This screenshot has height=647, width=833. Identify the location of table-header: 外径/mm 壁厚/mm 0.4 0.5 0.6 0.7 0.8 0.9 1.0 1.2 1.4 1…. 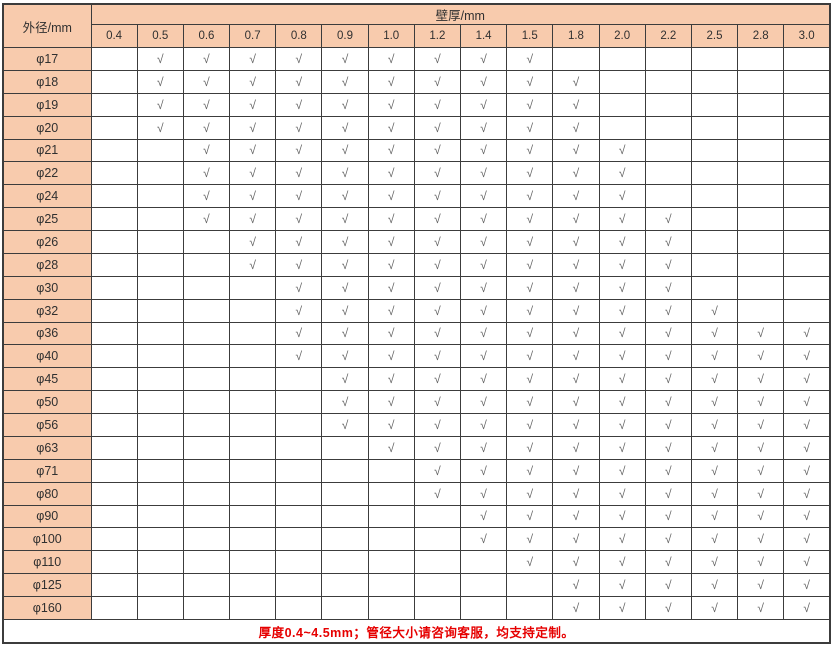
(416, 25).